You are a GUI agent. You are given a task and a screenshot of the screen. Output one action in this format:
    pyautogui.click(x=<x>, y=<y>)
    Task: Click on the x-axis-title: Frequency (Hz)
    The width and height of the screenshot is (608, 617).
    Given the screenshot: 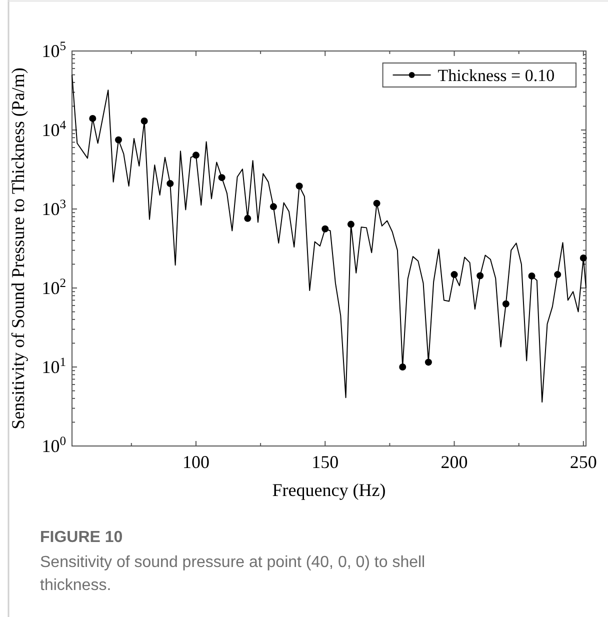 What is the action you would take?
    pyautogui.click(x=329, y=490)
    